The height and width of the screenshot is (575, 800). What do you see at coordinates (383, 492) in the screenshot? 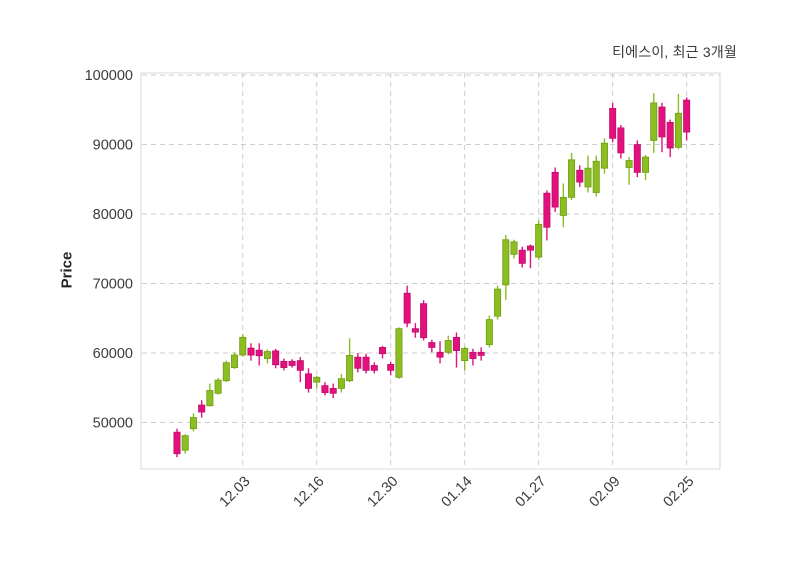
I see `x-tick-label: 12.30` at bounding box center [383, 492].